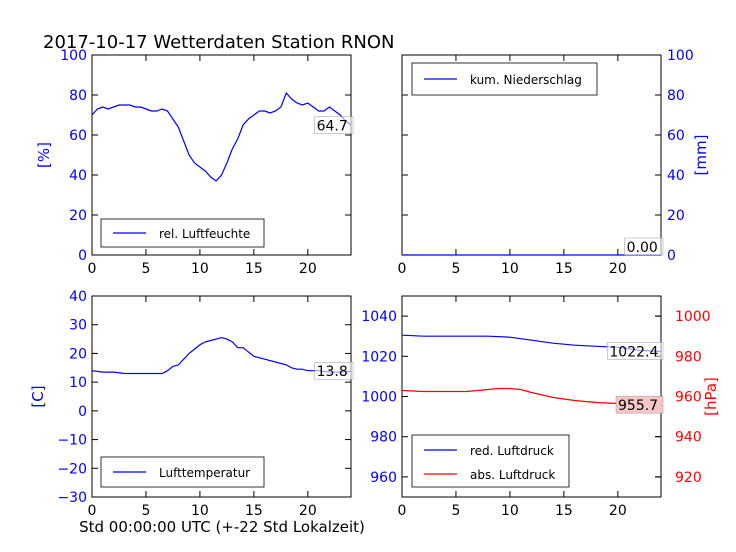 This screenshot has width=736, height=552. What do you see at coordinates (221, 355) in the screenshot?
I see `series-line-lufttemperatur` at bounding box center [221, 355].